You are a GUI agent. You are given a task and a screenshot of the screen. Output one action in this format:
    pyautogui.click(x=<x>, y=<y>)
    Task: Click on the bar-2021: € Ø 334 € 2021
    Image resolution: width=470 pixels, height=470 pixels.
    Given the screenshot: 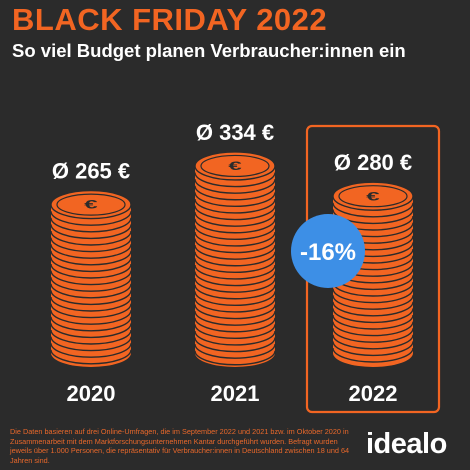 What is the action you would take?
    pyautogui.click(x=235, y=263)
    